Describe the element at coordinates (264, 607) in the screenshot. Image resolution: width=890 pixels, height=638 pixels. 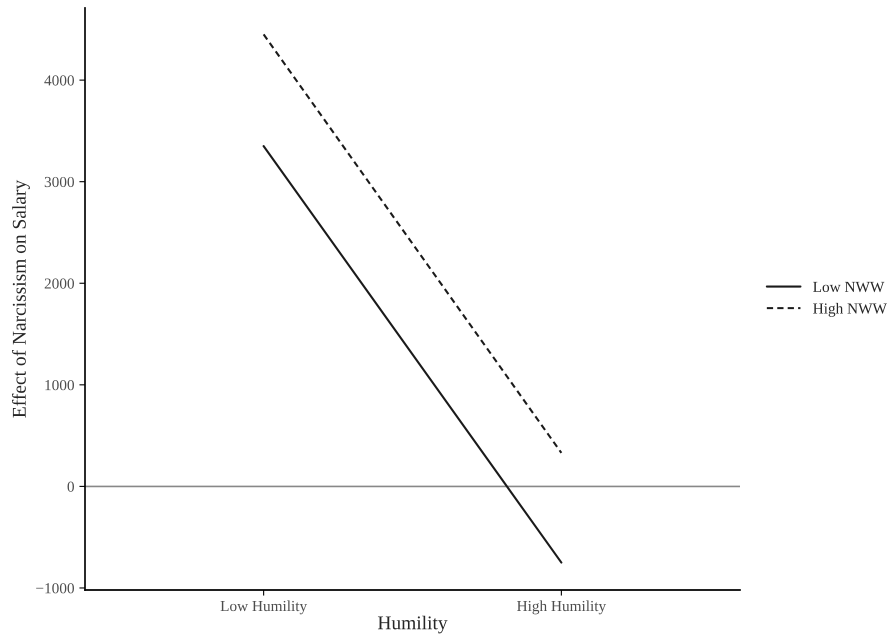
I see `x-tick-label: Low Humility` at that location.